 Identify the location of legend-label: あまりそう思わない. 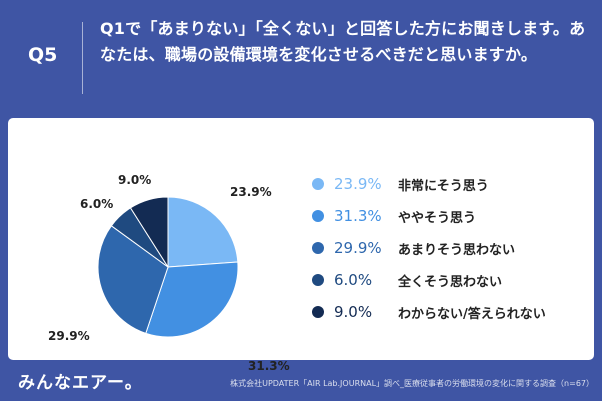
(457, 250).